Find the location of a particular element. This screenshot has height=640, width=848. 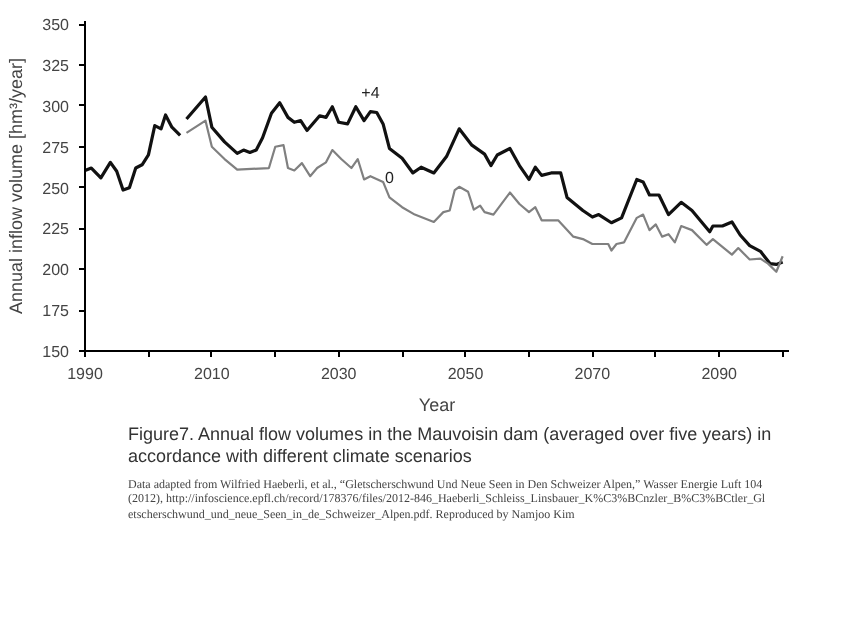

y-tick-label: 250 is located at coordinates (56, 188).